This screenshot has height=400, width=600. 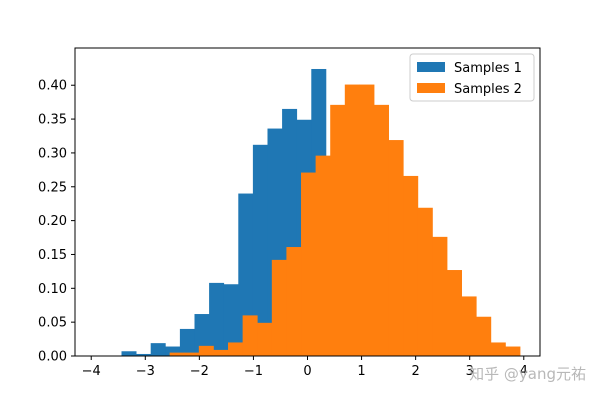 I want to click on x-axis: −4 −3 −2 −1 0 1 2 3 4, so click(x=305, y=367).